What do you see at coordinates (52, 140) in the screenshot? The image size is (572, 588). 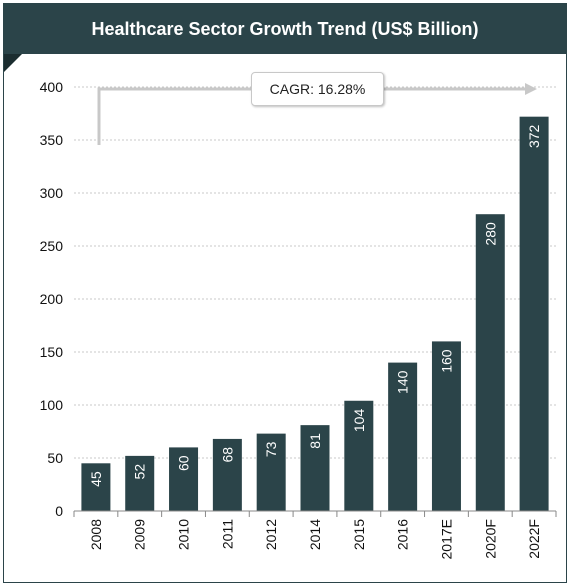 I see `y-tick-label: 350` at bounding box center [52, 140].